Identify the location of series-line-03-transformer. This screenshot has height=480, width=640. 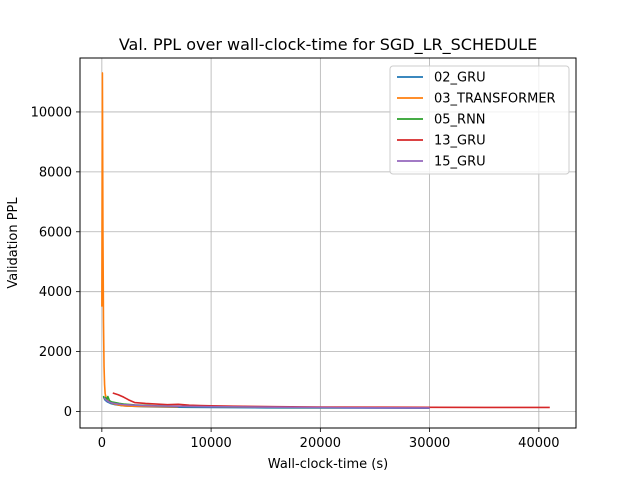
(140, 240).